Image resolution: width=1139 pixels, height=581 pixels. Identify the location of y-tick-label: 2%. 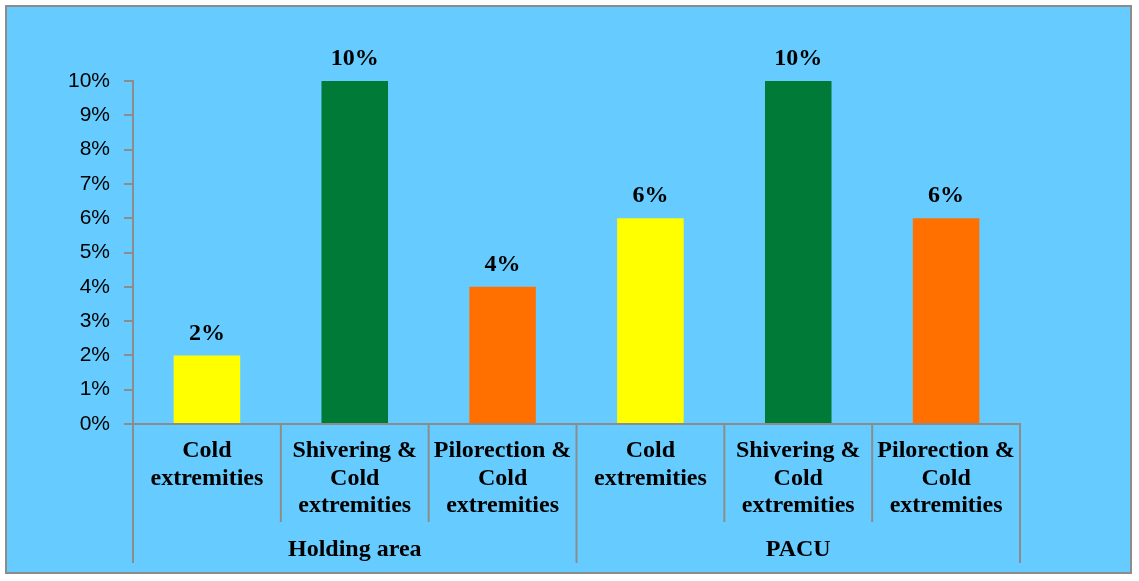
(94, 354).